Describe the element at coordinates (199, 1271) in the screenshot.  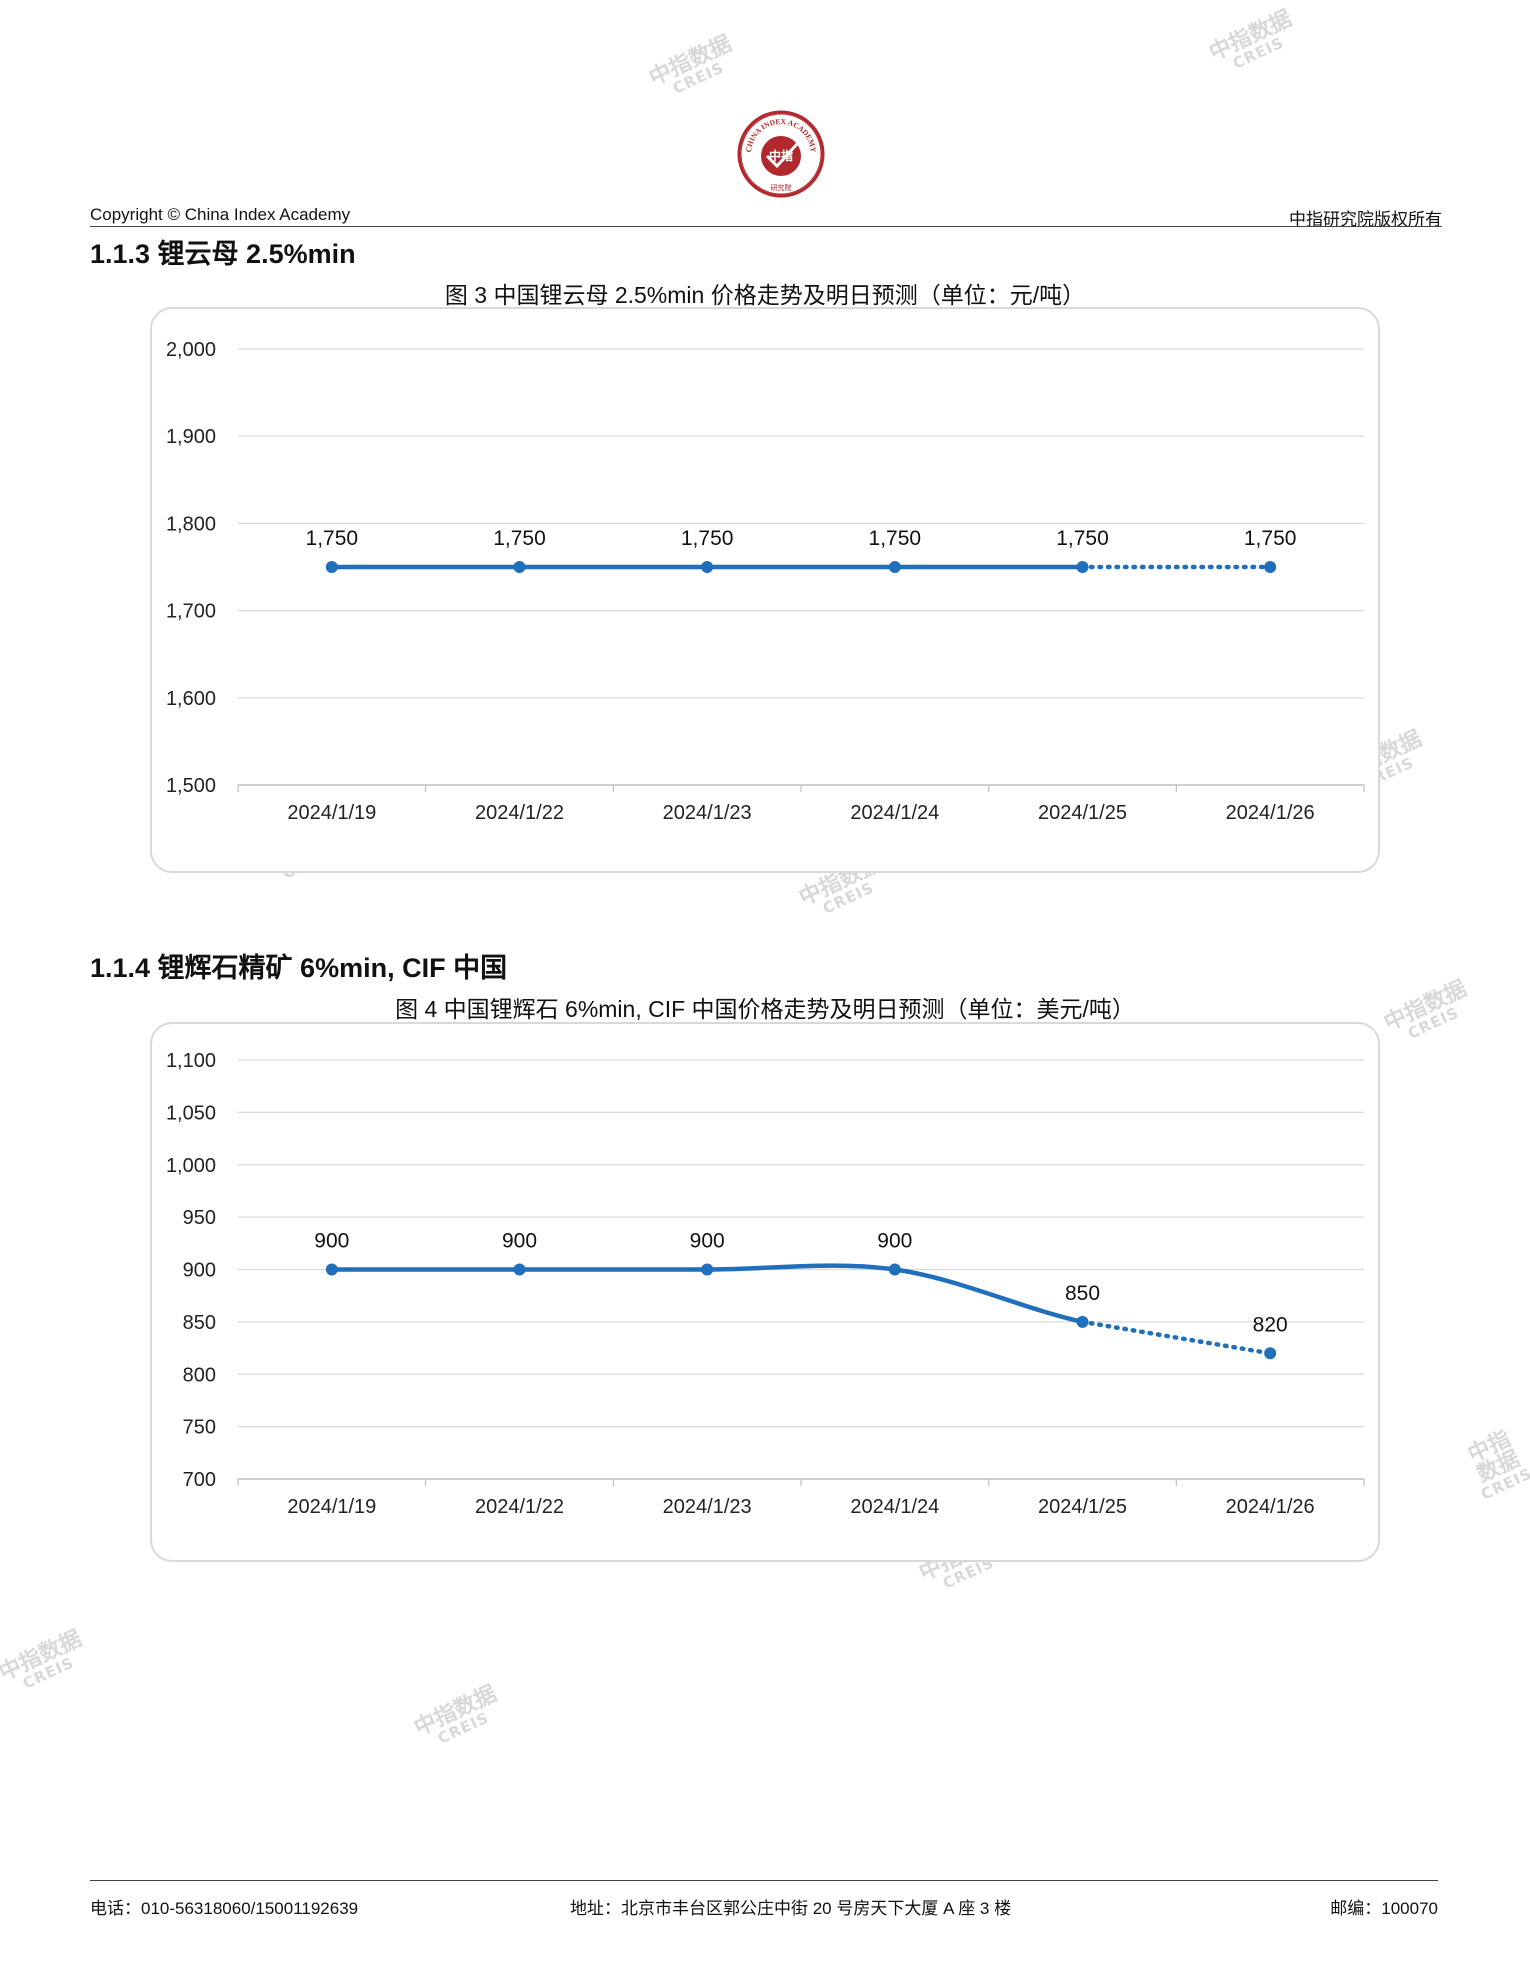
I see `y-tick-label: 900` at that location.